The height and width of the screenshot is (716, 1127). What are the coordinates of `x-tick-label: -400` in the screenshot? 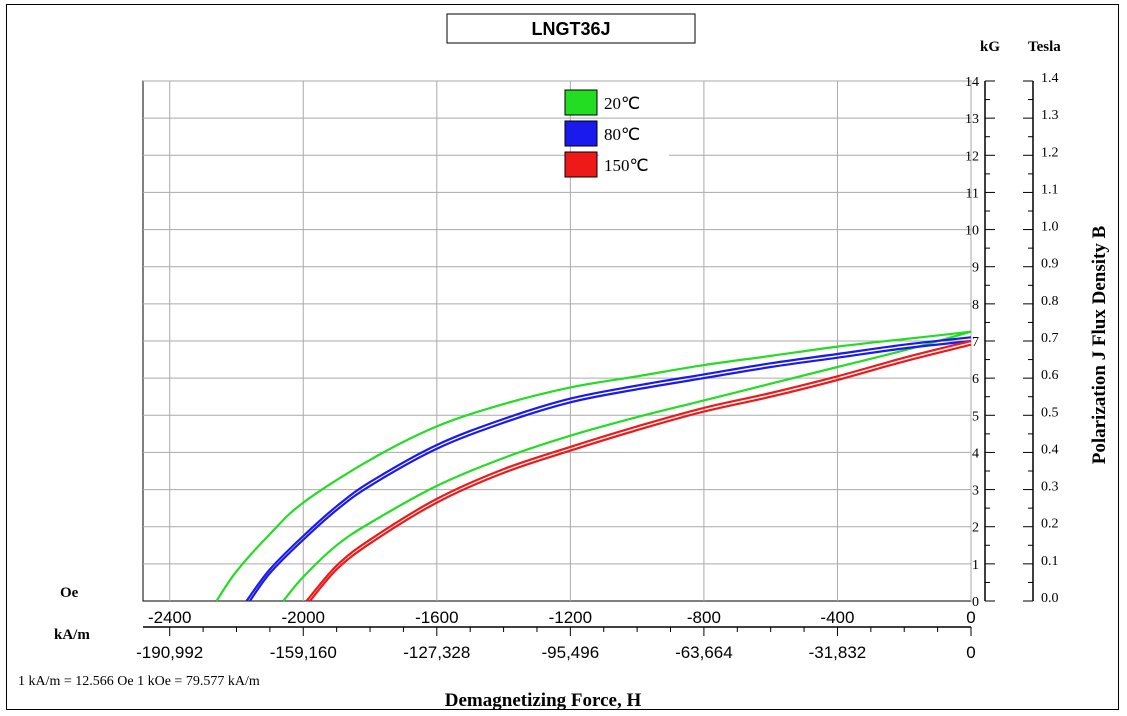 It's located at (837, 617).